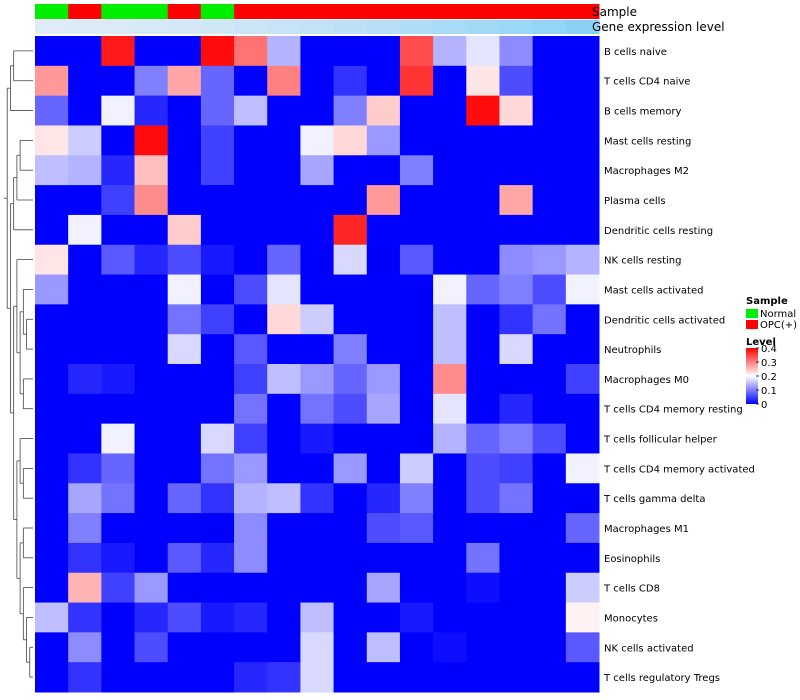 This screenshot has width=800, height=700. I want to click on heatmap-cell-r13-c0, so click(52, 438).